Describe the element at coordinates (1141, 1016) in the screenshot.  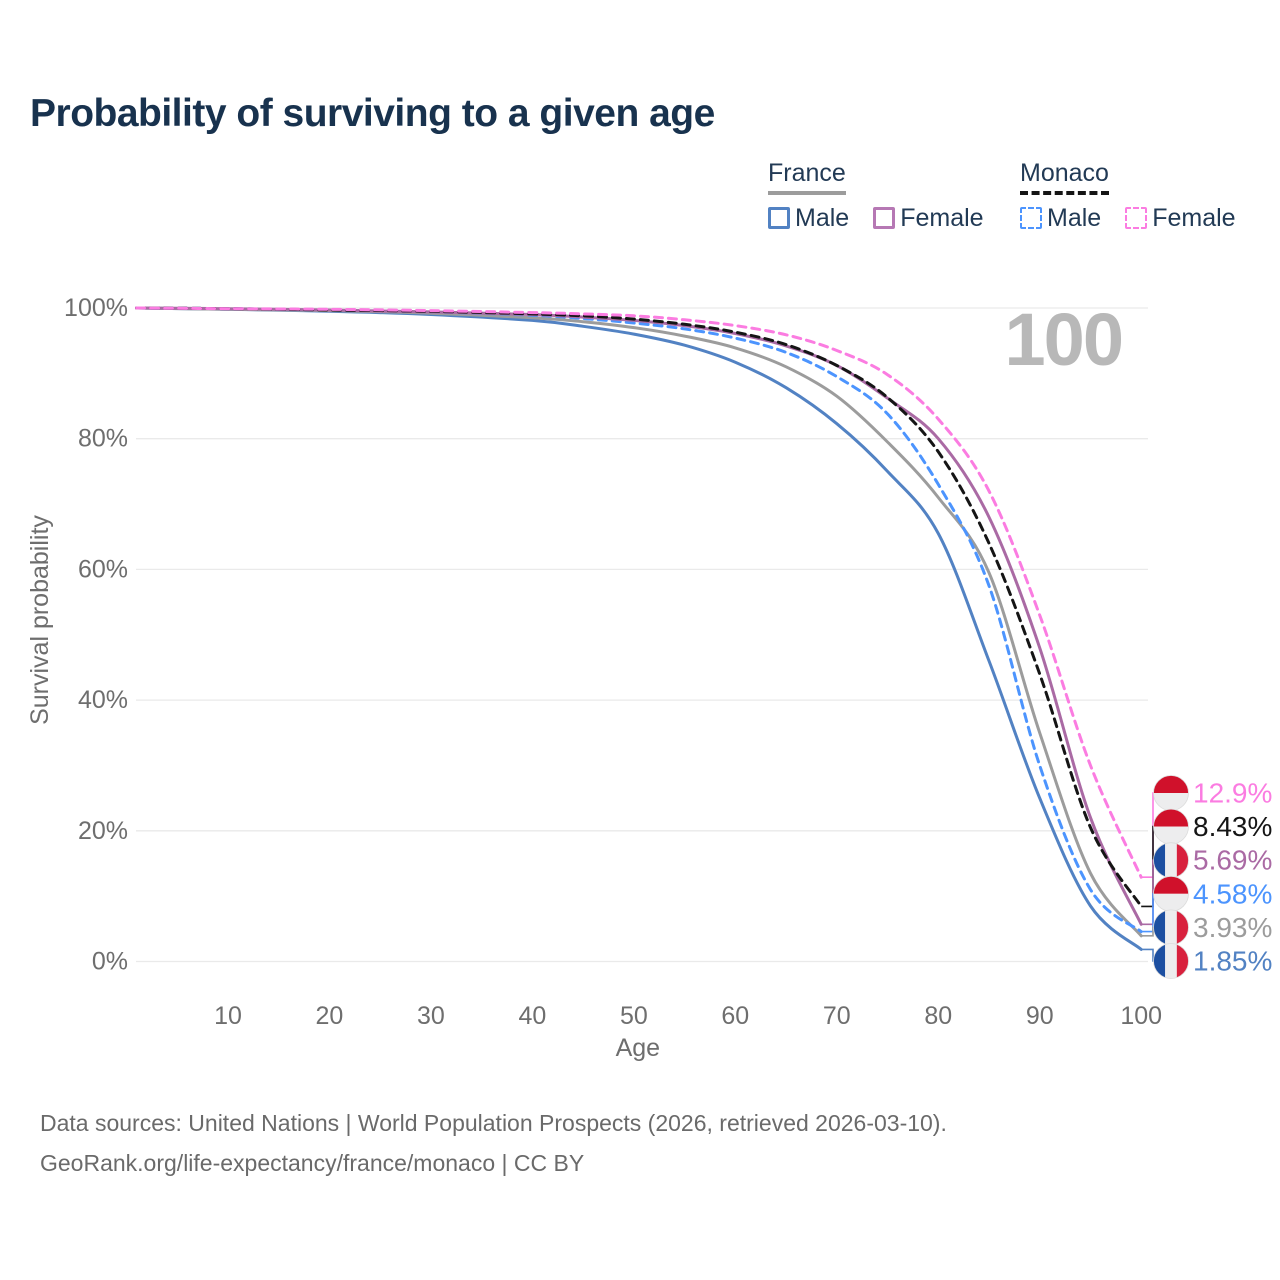
I see `x-tick-label: 100` at that location.